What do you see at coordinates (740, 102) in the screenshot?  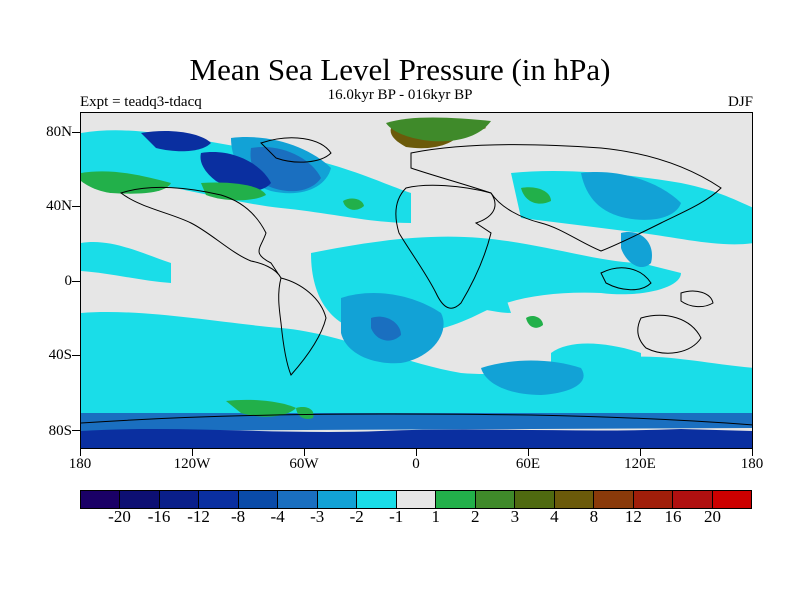 I see `season-label: DJF` at bounding box center [740, 102].